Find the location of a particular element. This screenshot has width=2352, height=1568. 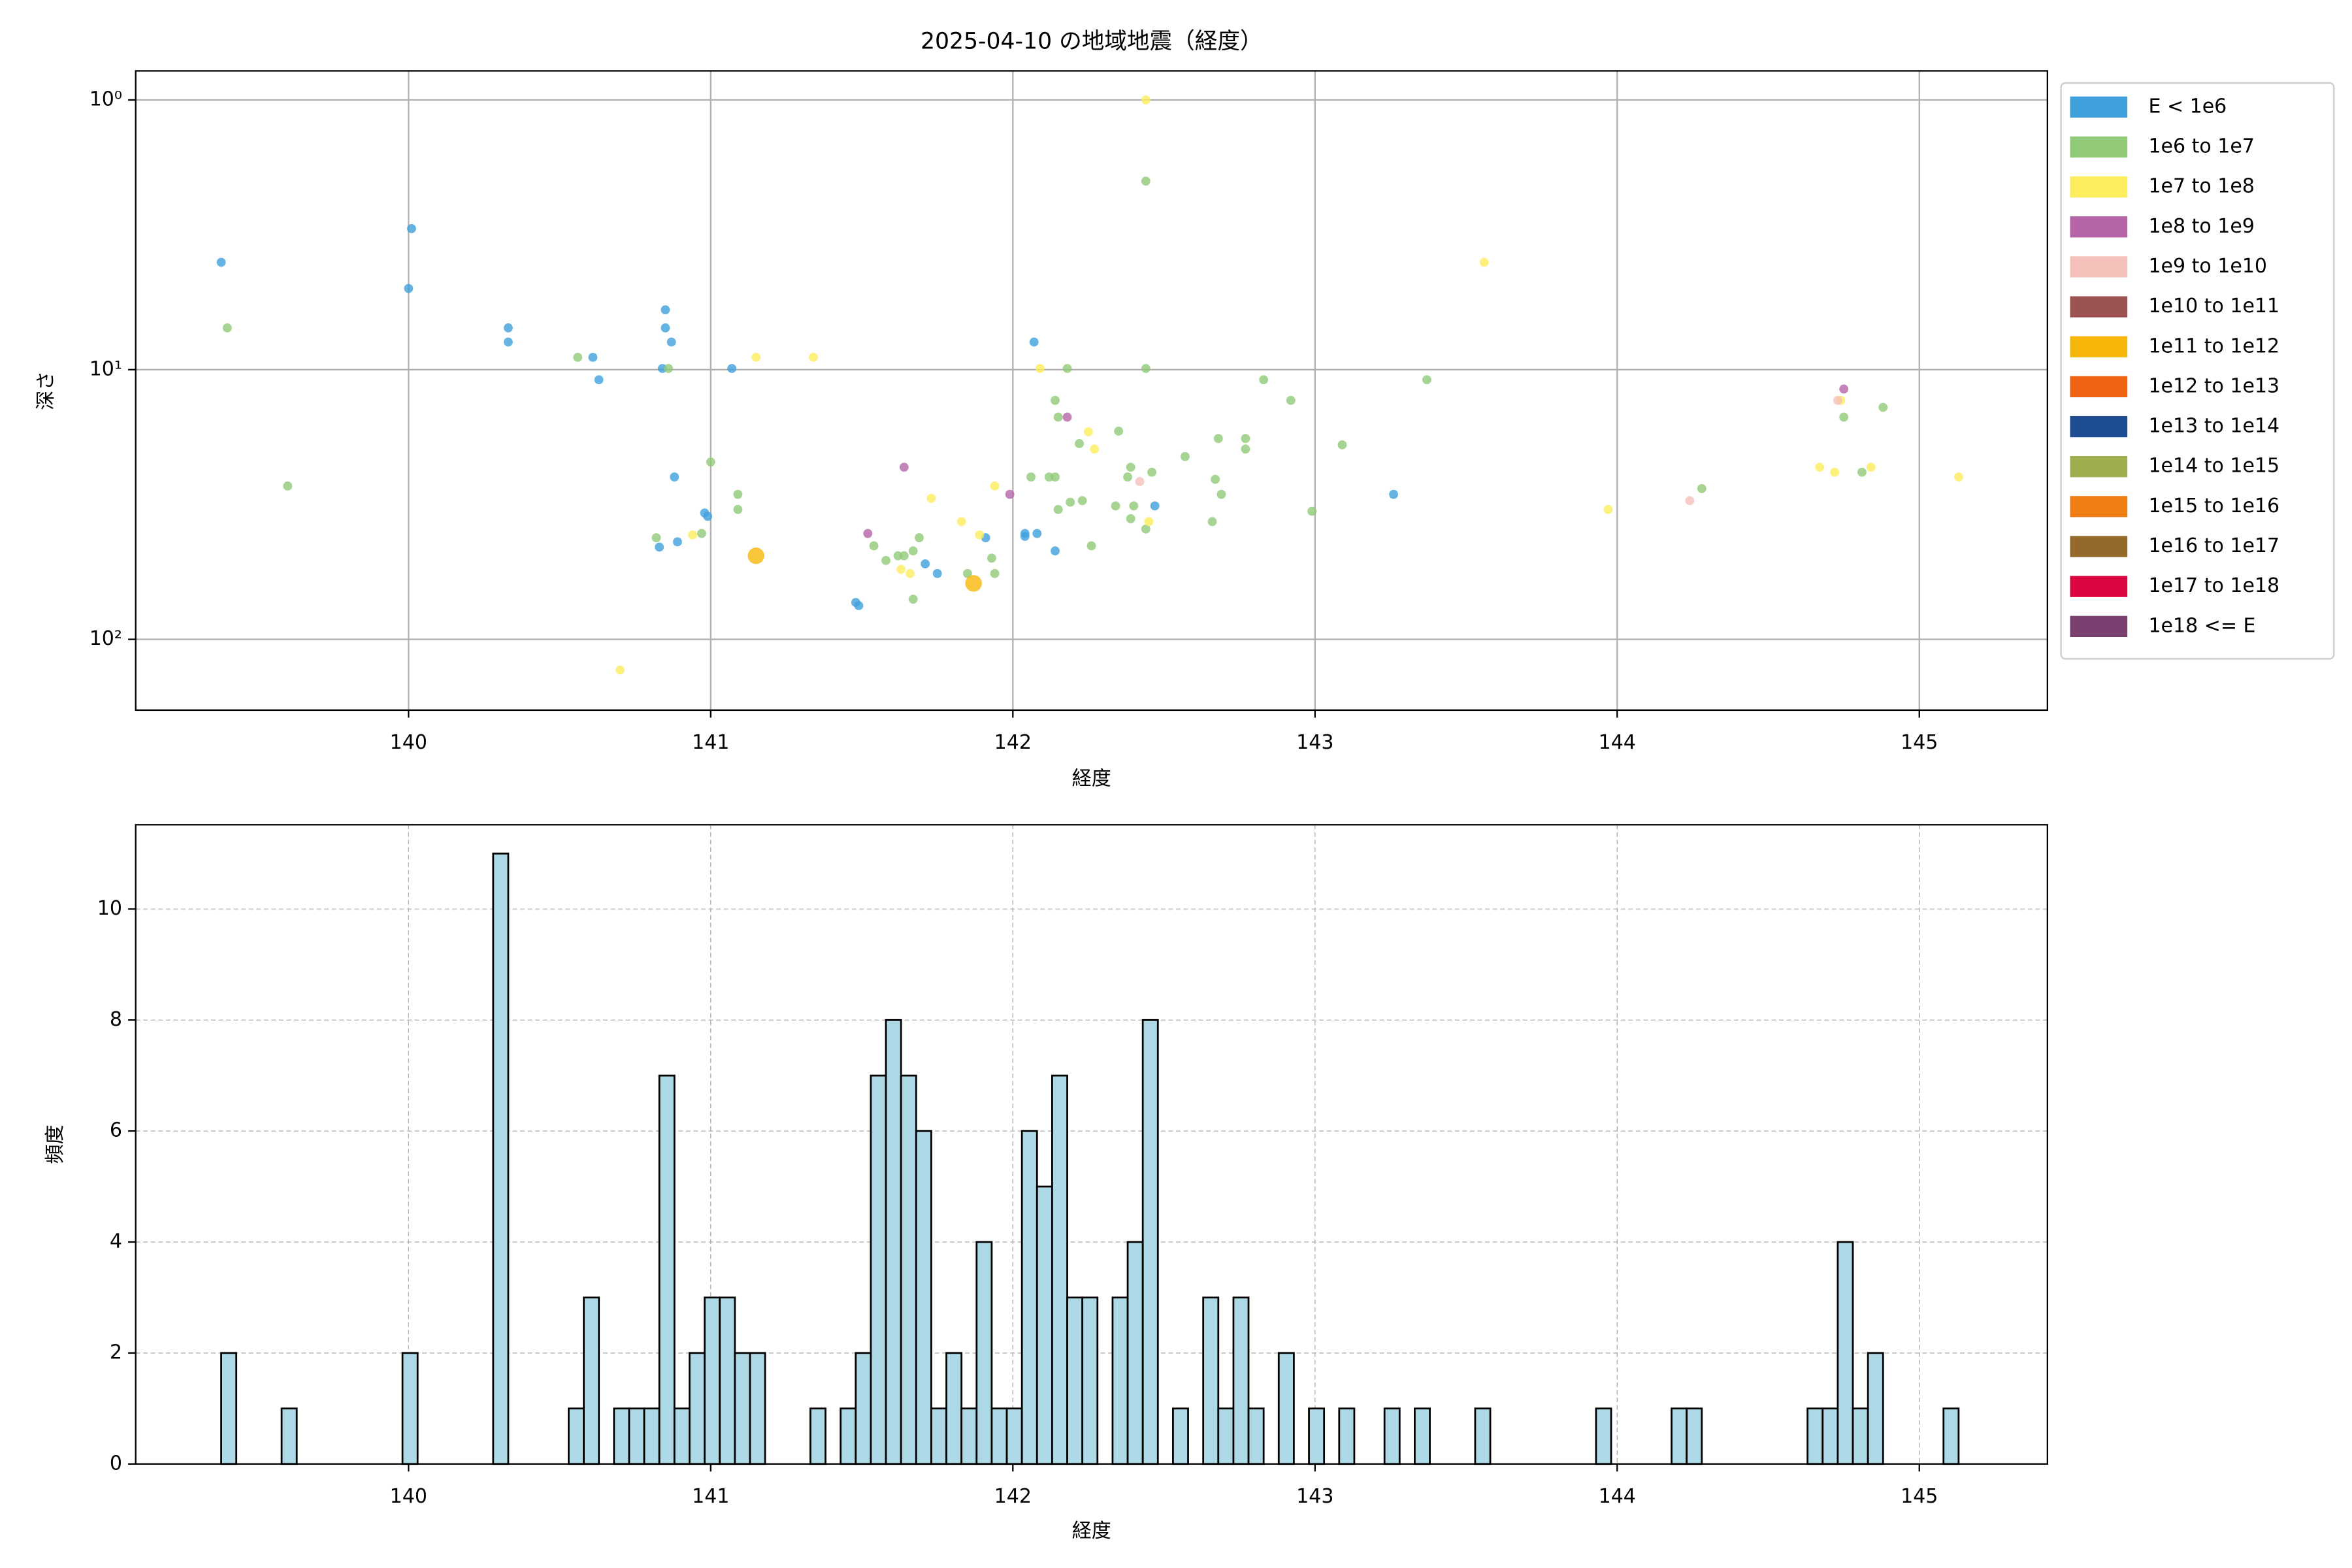

y-tick-label: 10¹ is located at coordinates (106, 368).